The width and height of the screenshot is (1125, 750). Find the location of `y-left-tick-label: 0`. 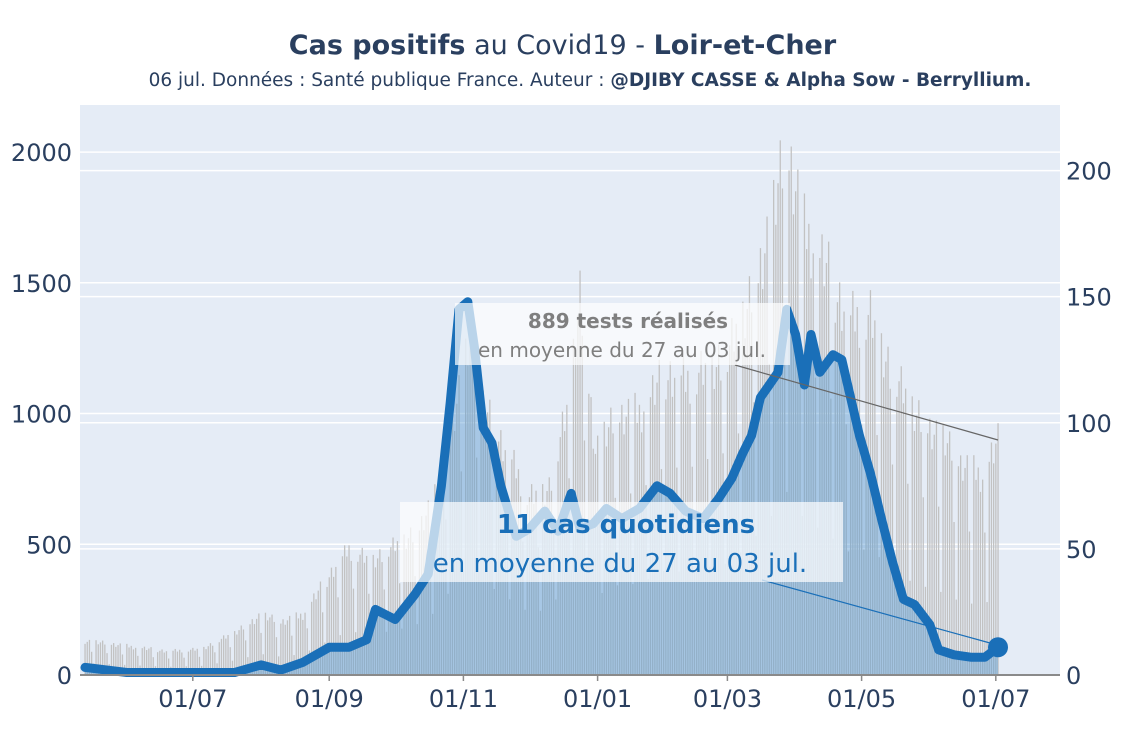

y-left-tick-label: 0 is located at coordinates (64, 676).